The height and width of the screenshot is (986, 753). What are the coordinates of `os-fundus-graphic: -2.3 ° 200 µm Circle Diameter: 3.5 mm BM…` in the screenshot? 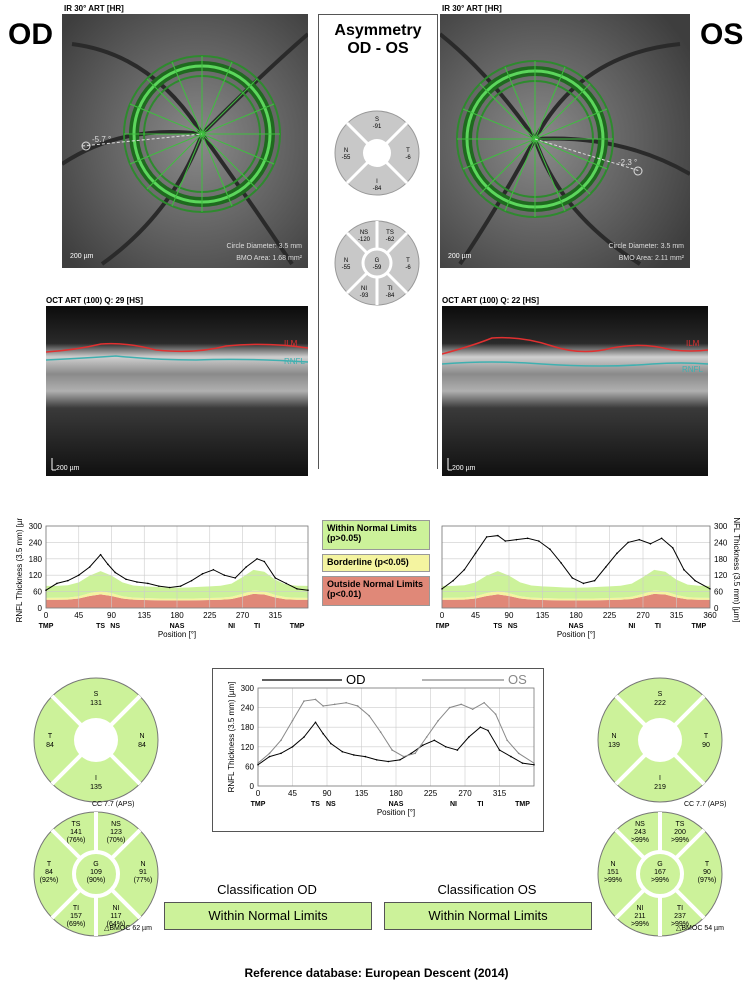 It's located at (565, 141).